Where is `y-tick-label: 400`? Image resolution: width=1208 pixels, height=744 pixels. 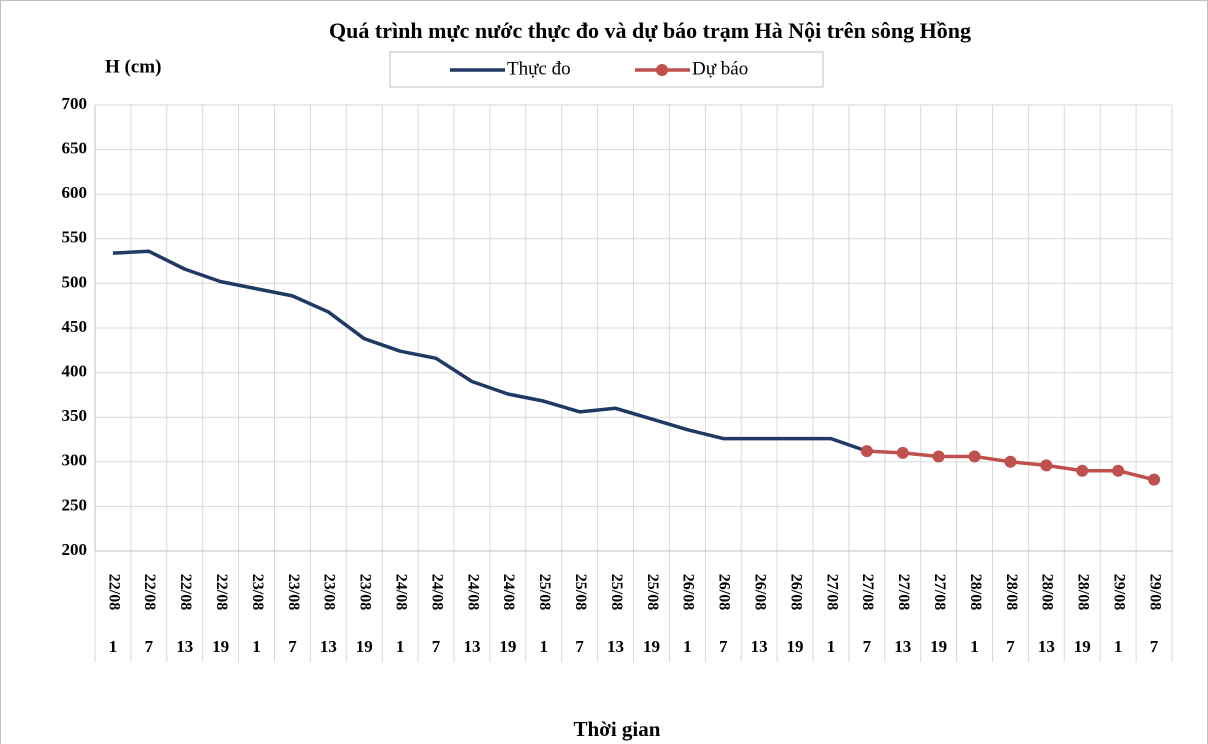 y-tick-label: 400 is located at coordinates (75, 371).